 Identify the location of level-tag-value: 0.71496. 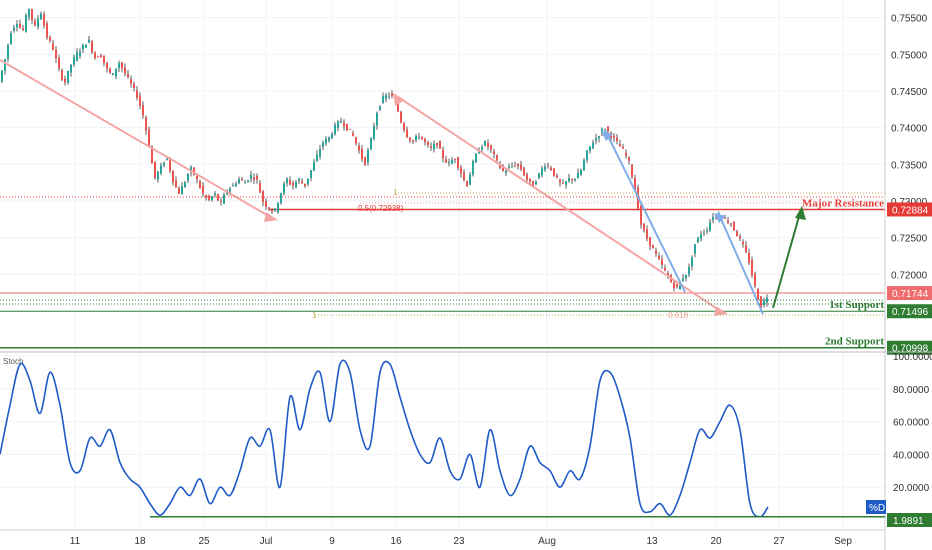
(910, 312).